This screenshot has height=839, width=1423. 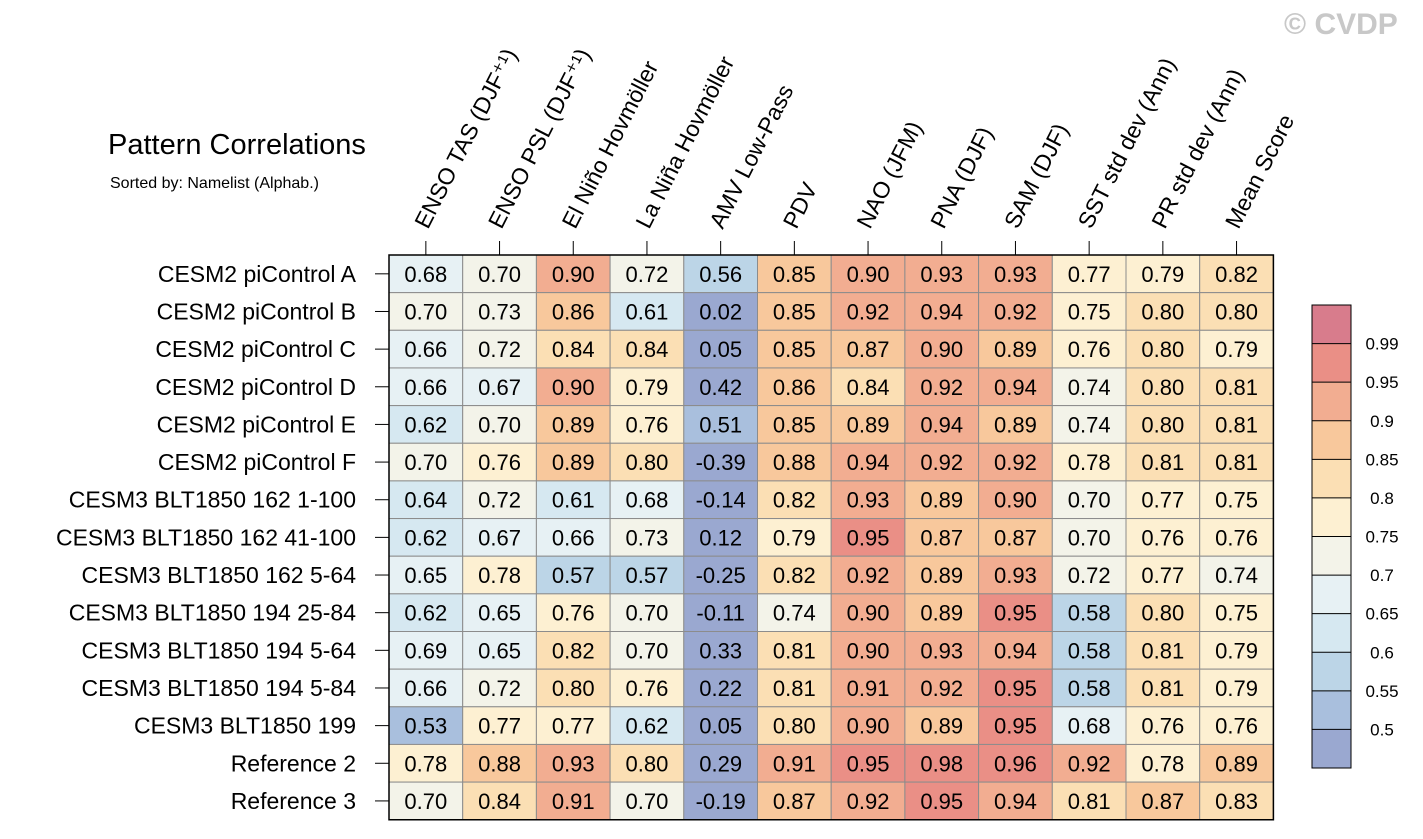 I want to click on colorbar-tick-label: 0.75, so click(x=1381, y=537).